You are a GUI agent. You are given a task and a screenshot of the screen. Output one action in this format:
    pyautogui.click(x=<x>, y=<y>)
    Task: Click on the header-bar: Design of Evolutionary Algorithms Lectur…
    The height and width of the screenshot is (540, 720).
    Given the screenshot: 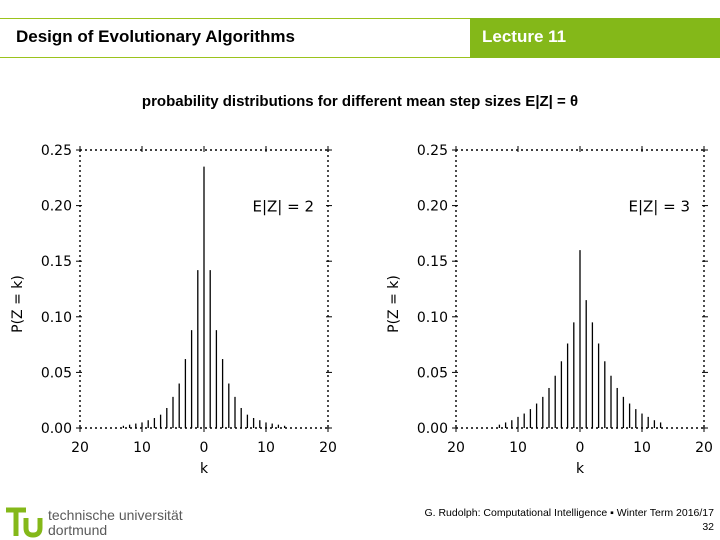 What is the action you would take?
    pyautogui.click(x=360, y=38)
    